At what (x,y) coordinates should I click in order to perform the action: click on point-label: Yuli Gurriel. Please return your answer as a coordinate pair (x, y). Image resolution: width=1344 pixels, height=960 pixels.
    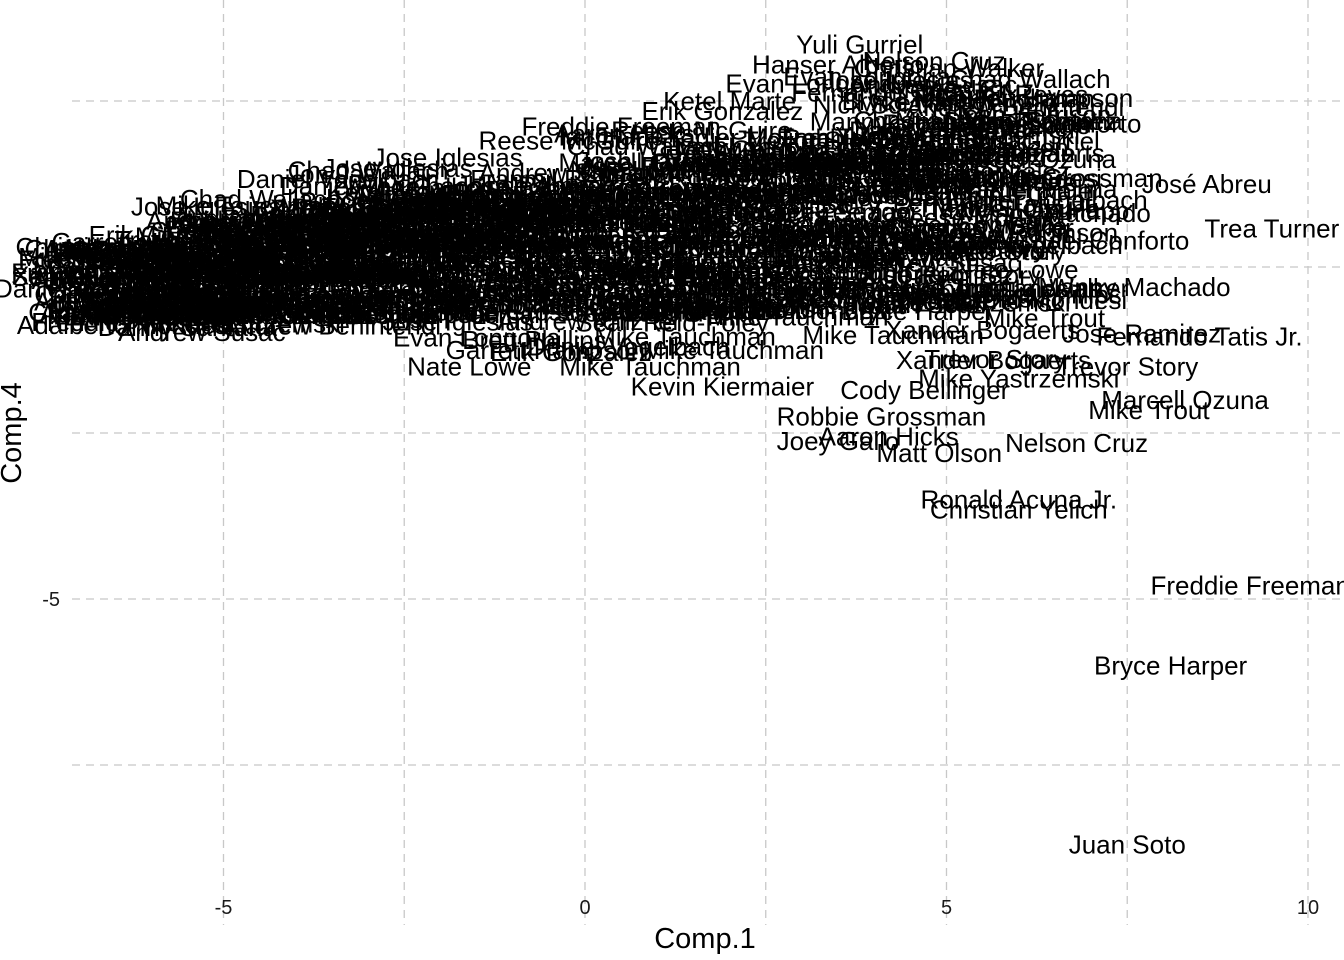
    Looking at the image, I should click on (639, 312).